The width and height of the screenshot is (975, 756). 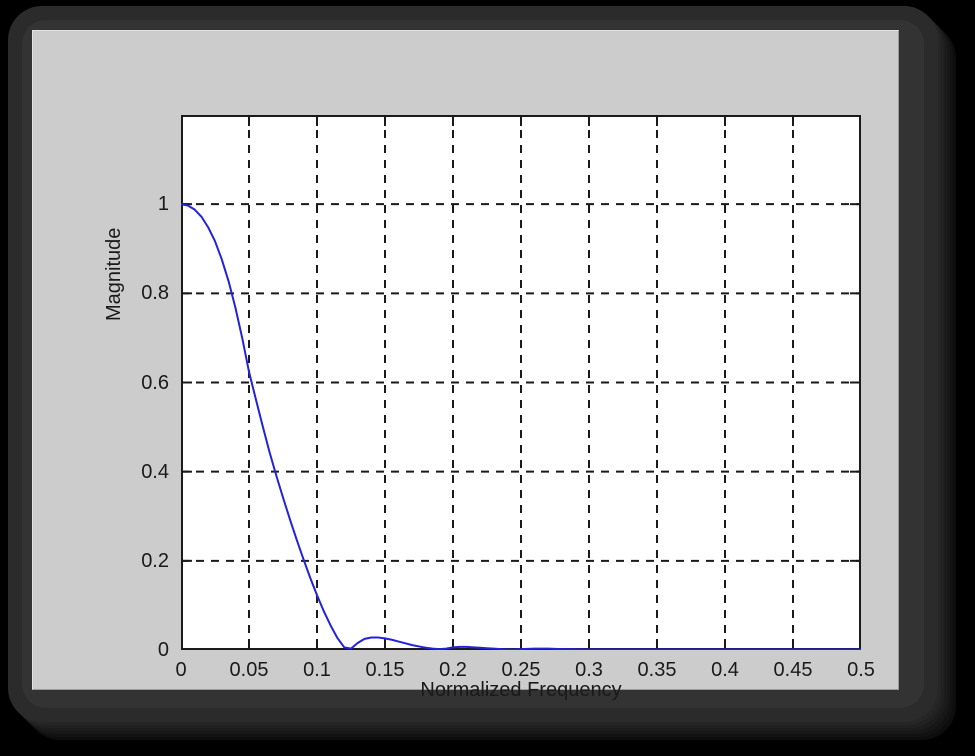 I want to click on y-tick-label: 0.8, so click(x=155, y=293).